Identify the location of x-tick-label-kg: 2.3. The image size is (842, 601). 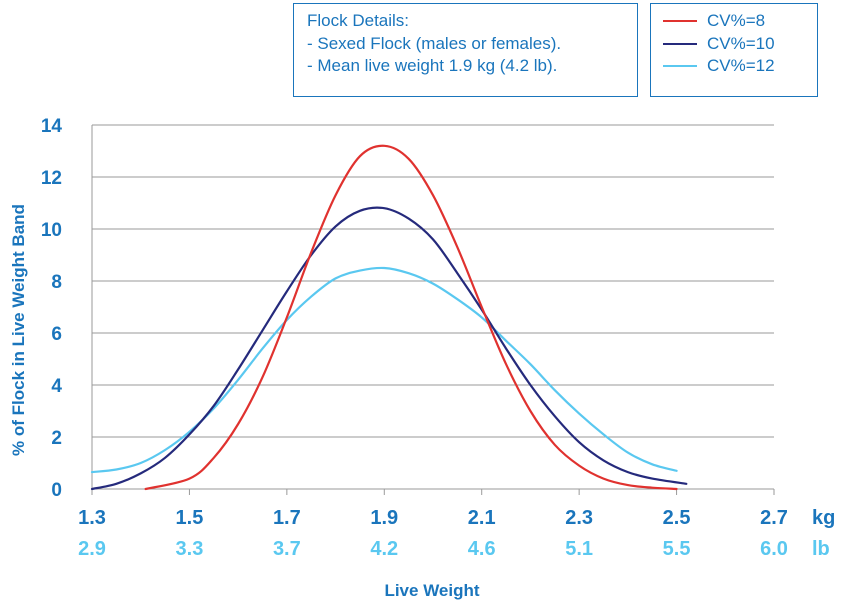
(579, 518).